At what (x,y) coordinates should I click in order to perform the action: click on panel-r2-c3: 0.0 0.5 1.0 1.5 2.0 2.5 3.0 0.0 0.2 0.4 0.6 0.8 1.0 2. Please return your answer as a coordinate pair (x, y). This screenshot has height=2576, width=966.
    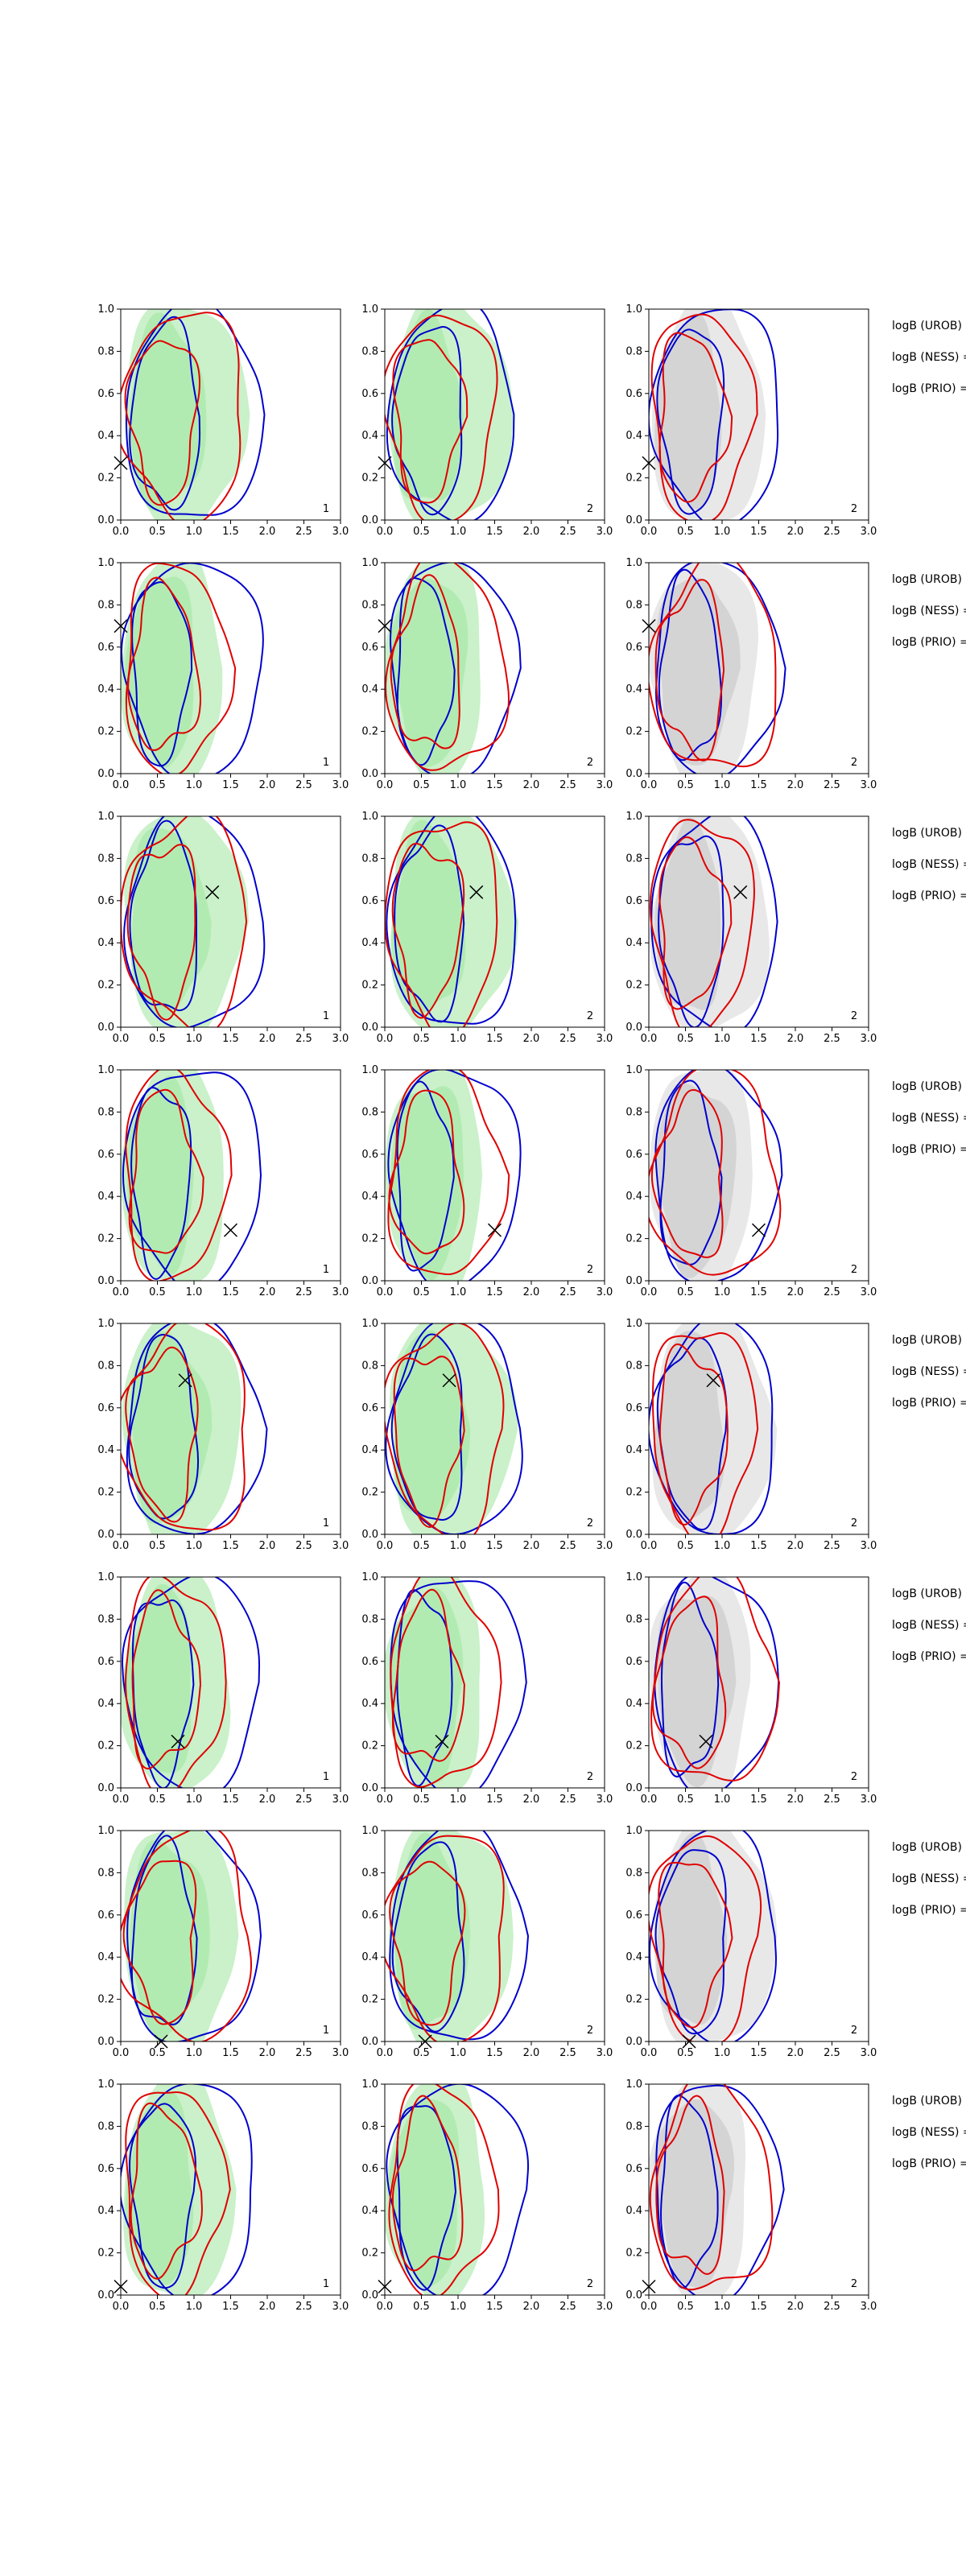
    Looking at the image, I should click on (751, 674).